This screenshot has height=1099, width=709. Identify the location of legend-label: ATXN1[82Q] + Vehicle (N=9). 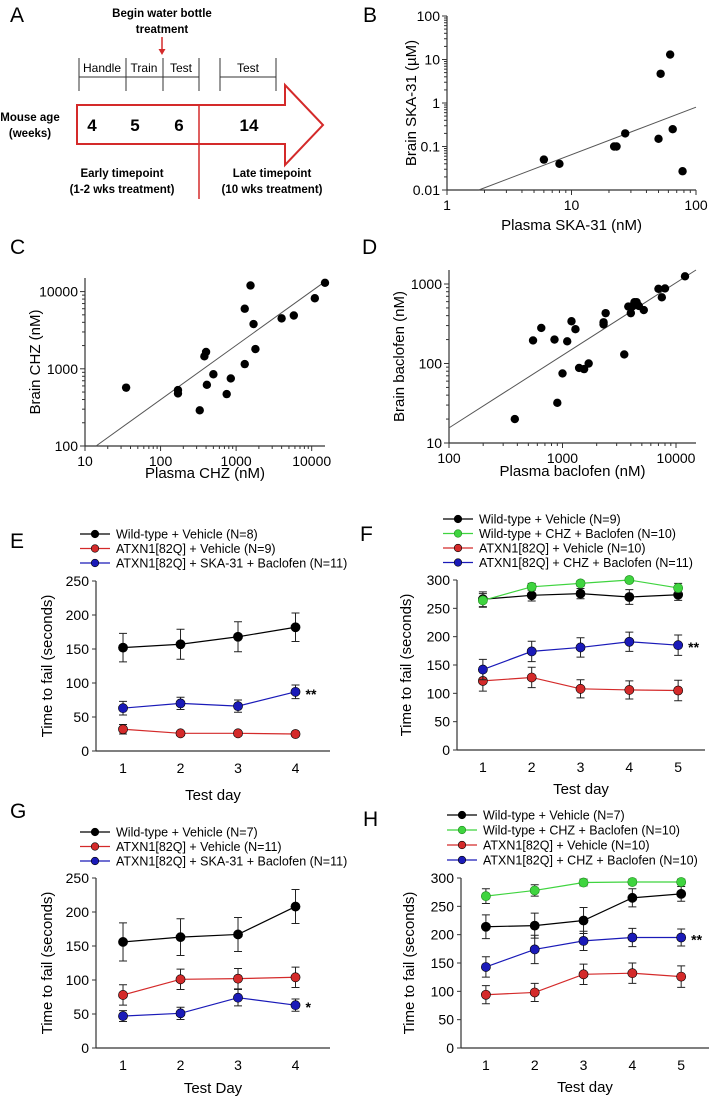
(196, 549).